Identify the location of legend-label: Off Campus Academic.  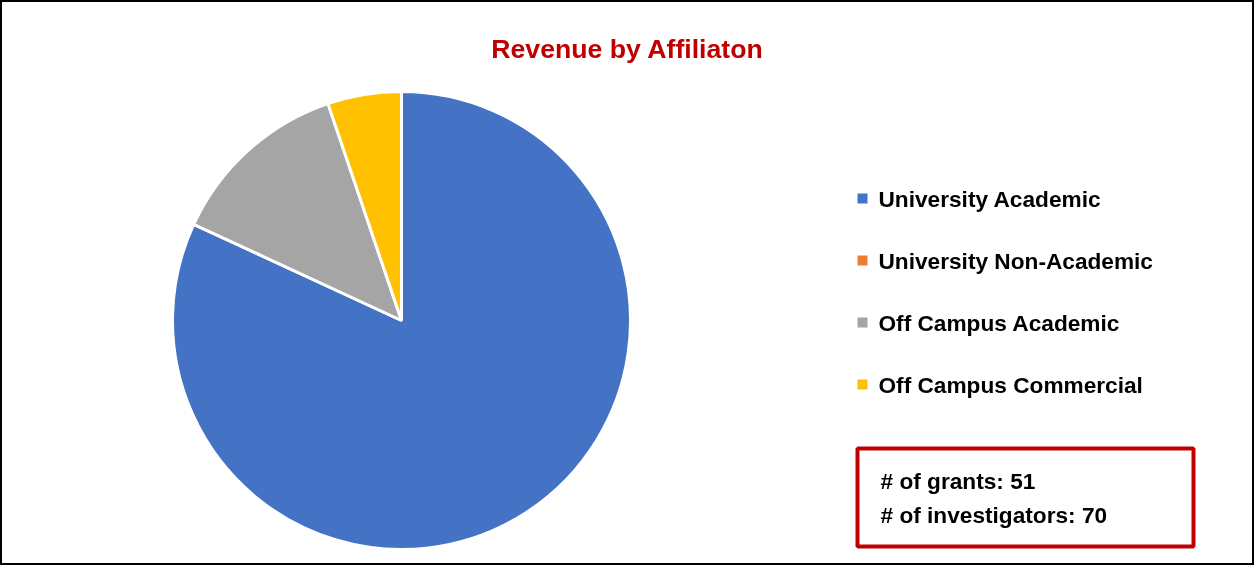
(999, 322).